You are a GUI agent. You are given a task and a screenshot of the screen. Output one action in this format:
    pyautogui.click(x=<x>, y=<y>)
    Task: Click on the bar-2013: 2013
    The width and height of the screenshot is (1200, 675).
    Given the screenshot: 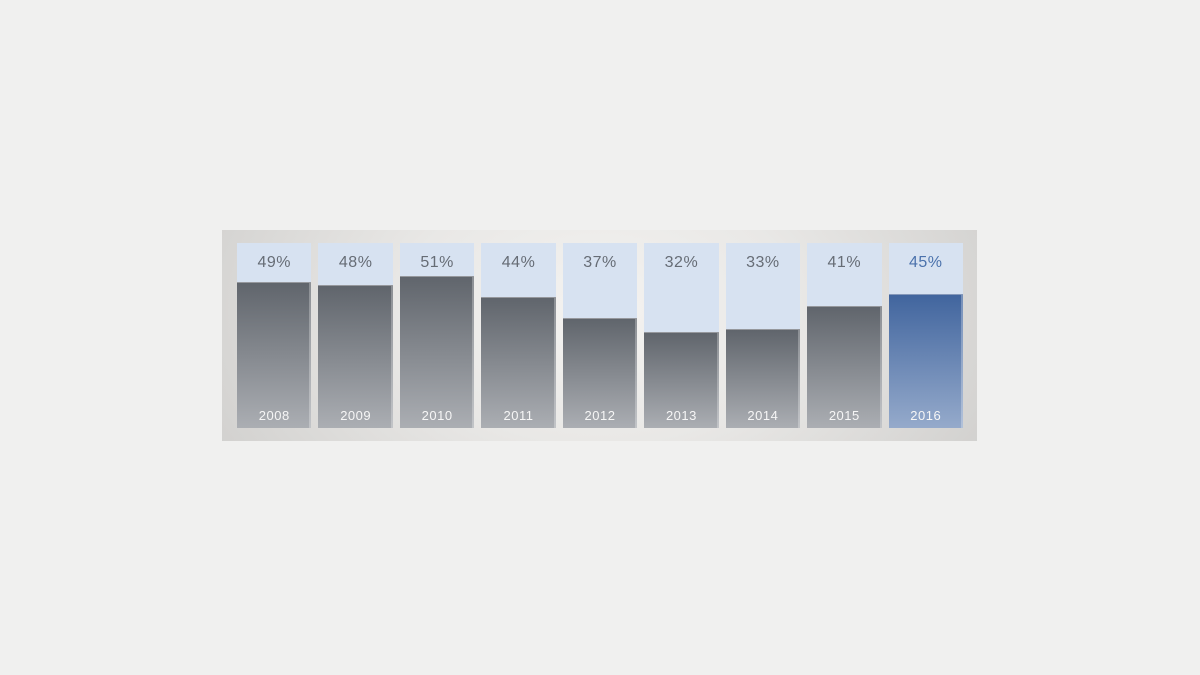 What is the action you would take?
    pyautogui.click(x=681, y=380)
    